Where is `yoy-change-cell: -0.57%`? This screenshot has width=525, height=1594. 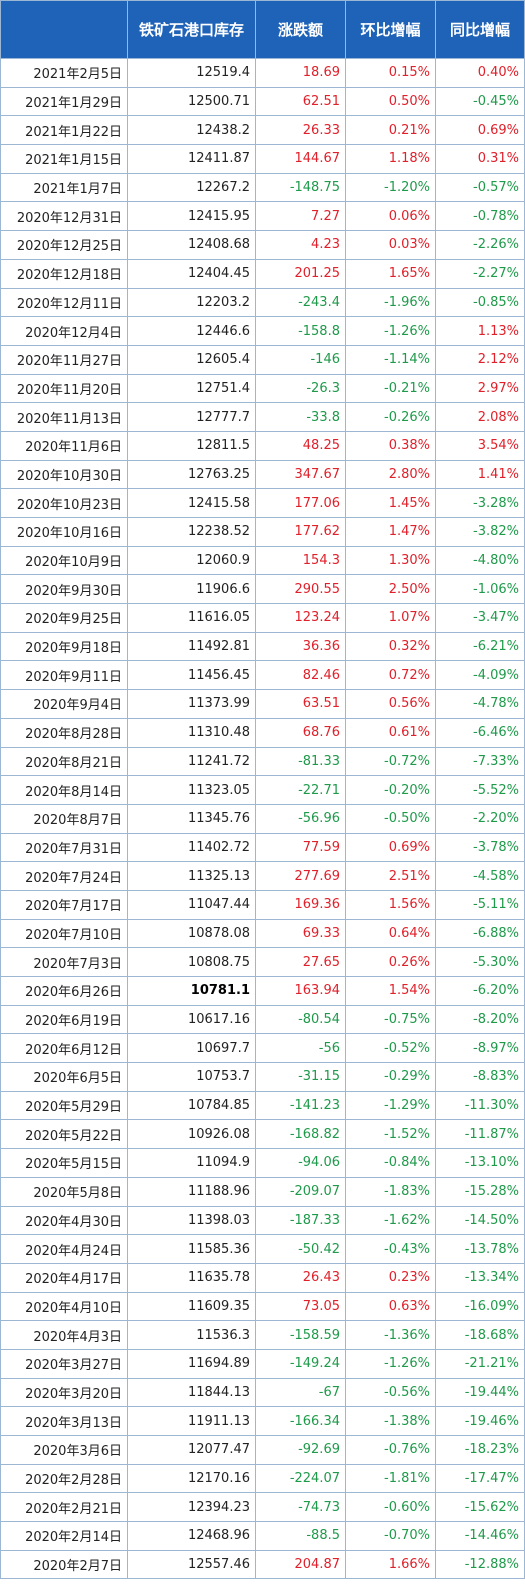
yoy-change-cell: -0.57% is located at coordinates (480, 187).